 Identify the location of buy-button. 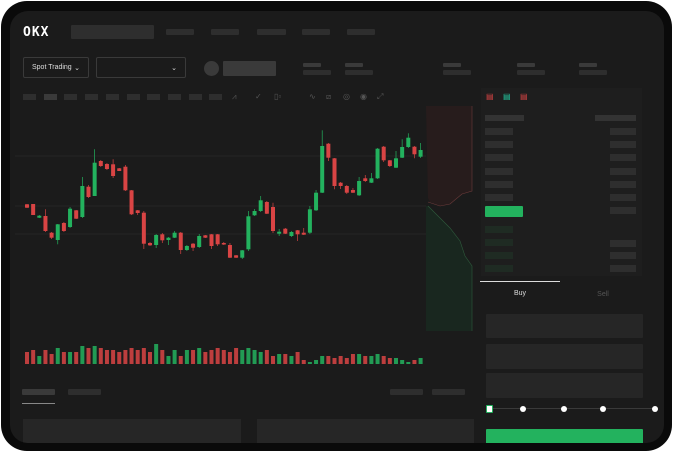
(564, 436).